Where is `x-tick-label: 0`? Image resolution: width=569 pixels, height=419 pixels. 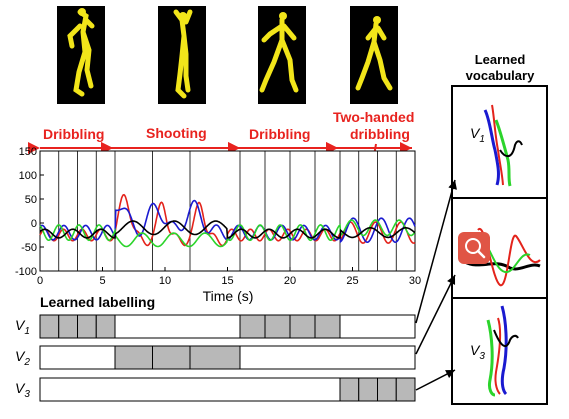 x-tick-label: 0 is located at coordinates (40, 281).